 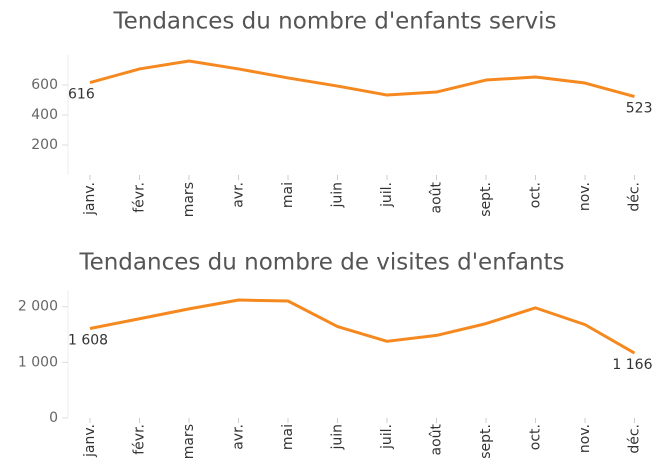 What do you see at coordinates (88, 341) in the screenshot?
I see `data-label: 1 608` at bounding box center [88, 341].